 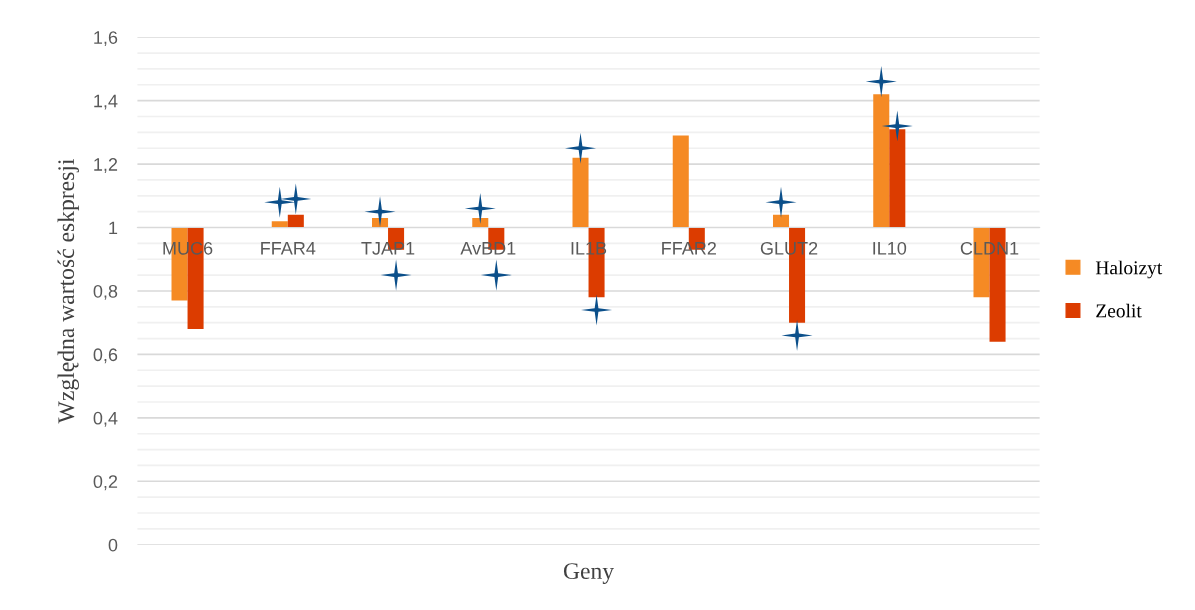 I want to click on y-tick-label: 1,4, so click(x=106, y=102).